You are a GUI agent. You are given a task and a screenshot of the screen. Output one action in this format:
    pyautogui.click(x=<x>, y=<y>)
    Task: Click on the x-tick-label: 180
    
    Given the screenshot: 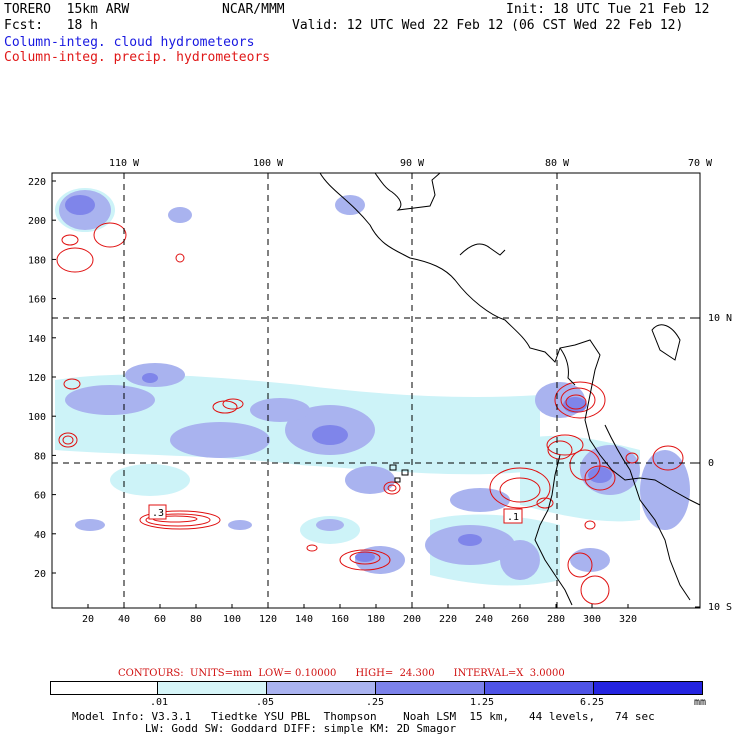 What is the action you would take?
    pyautogui.click(x=376, y=619)
    